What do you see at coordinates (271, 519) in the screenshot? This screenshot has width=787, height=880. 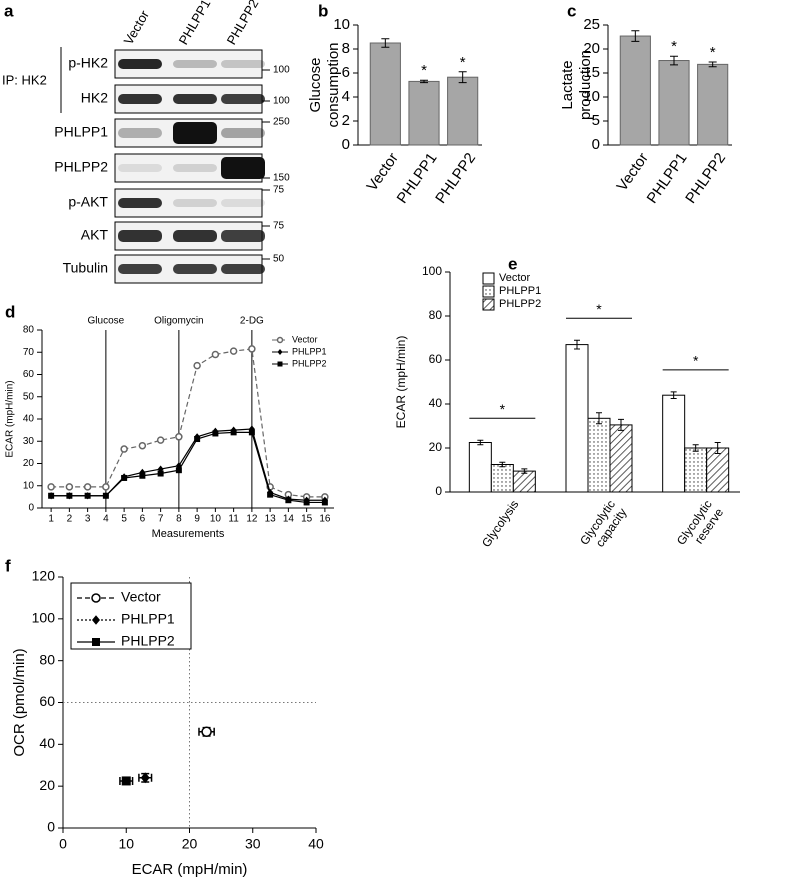 I see `x-tick-label: 13` at bounding box center [271, 519].